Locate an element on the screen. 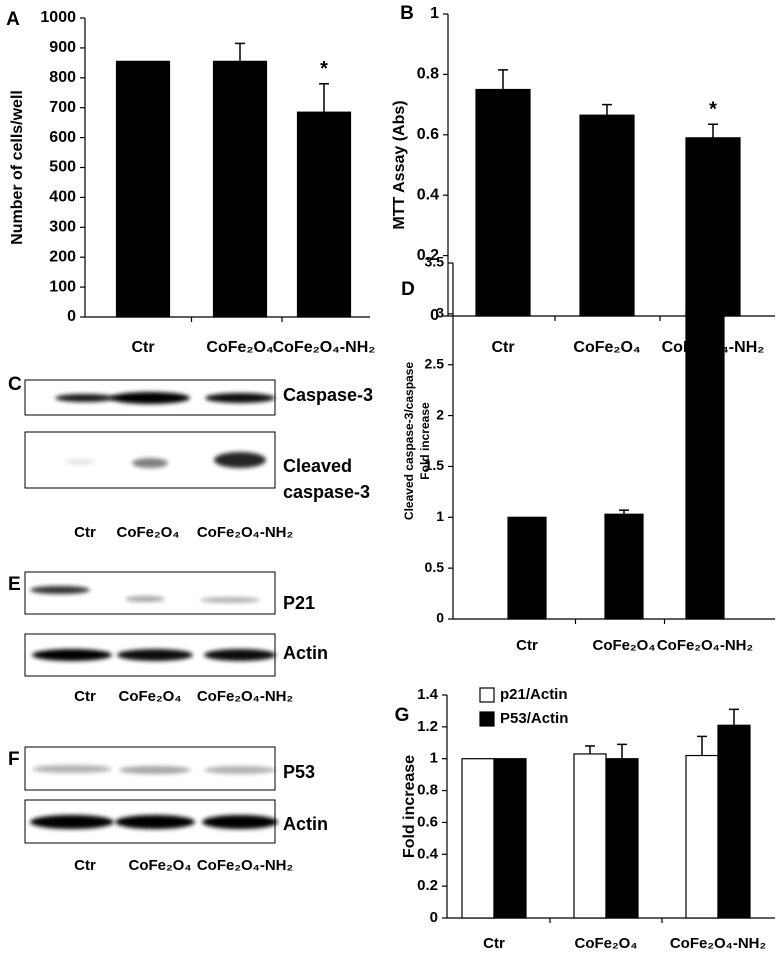 The height and width of the screenshot is (960, 782). panel-letter: A is located at coordinates (13, 19).